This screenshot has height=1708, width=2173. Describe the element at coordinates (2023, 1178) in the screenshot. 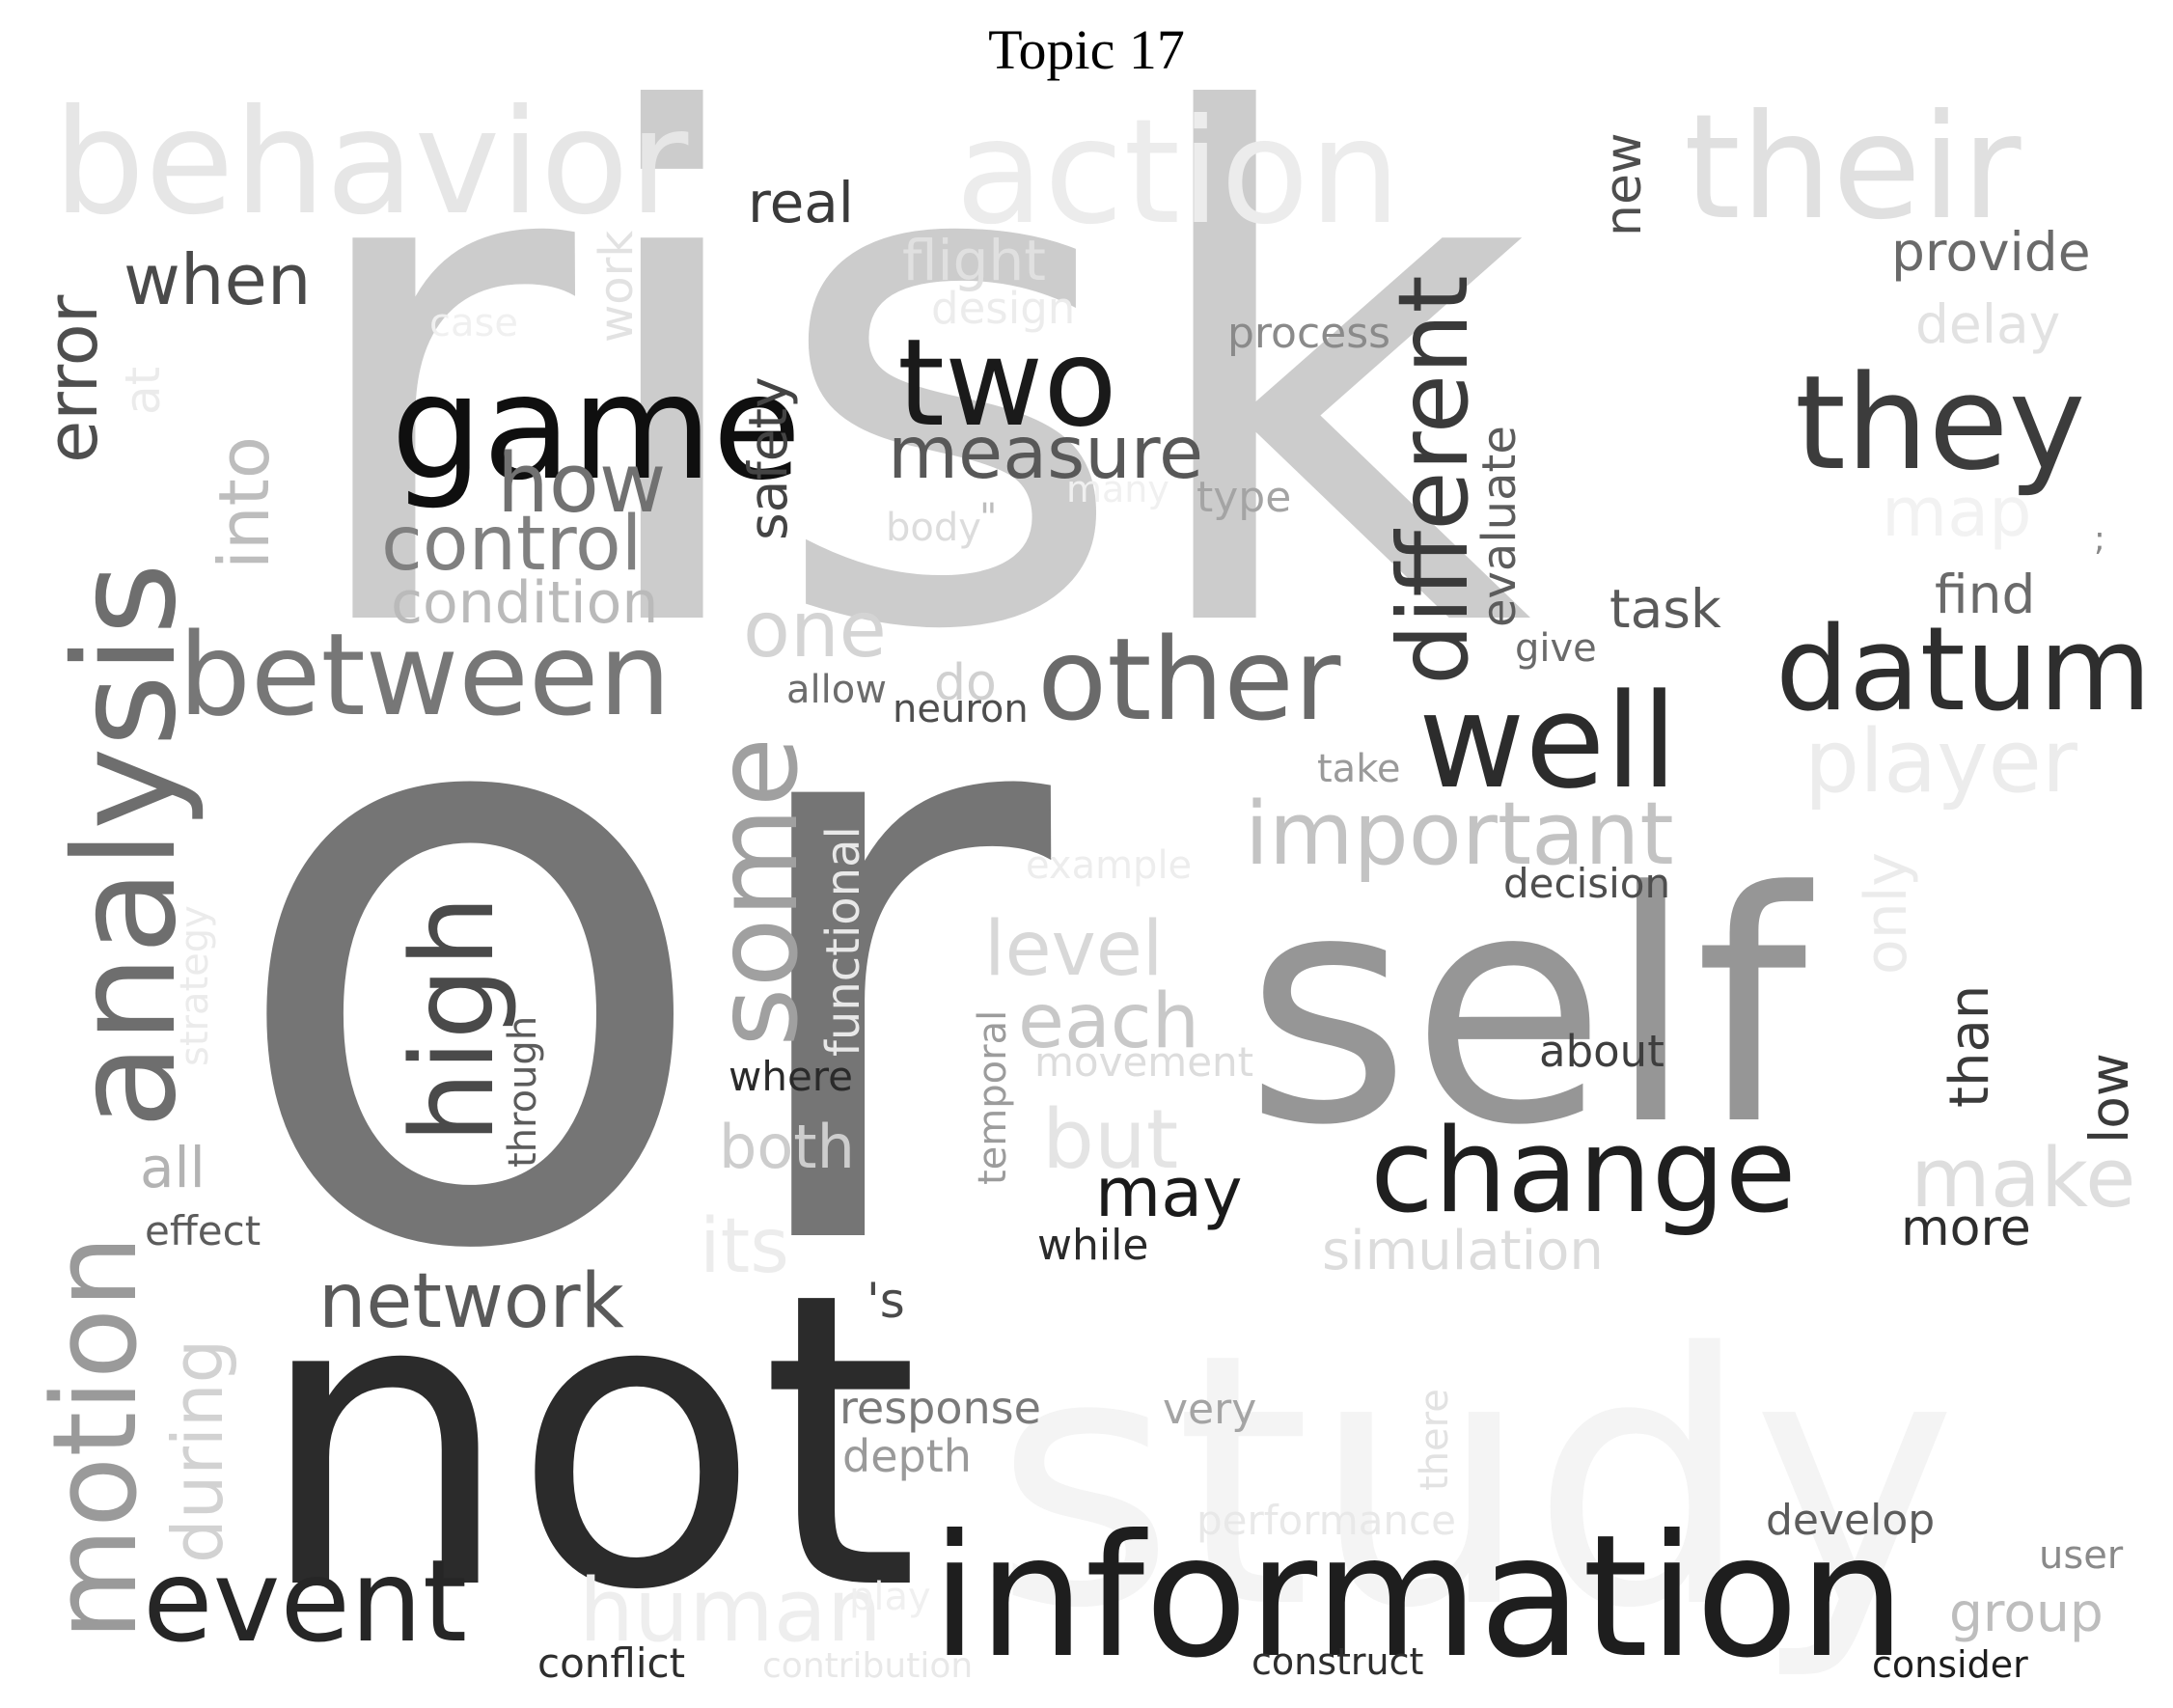

I see `word-make: make` at that location.